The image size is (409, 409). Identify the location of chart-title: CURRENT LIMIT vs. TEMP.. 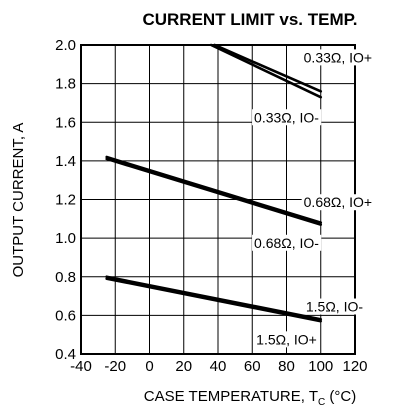
(249, 19).